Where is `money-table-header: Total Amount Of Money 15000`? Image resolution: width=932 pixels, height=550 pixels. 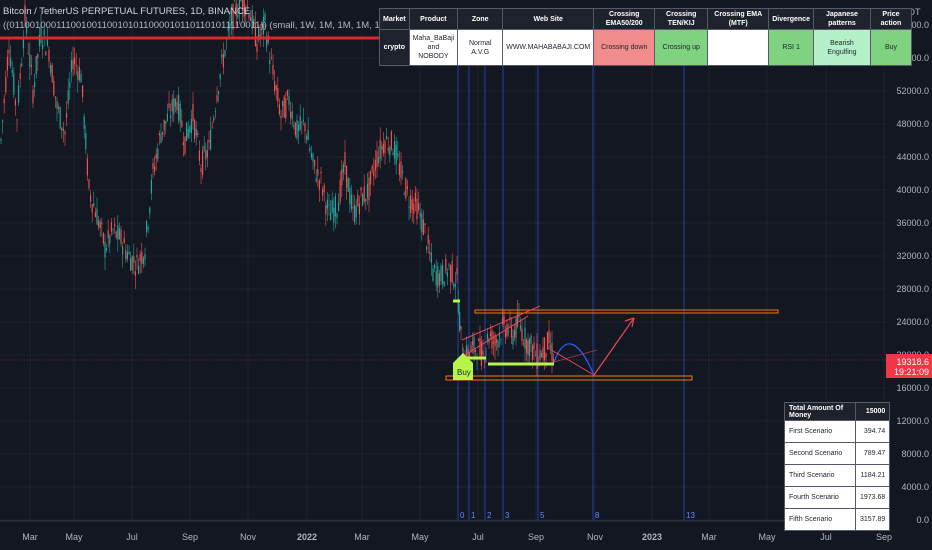 money-table-header: Total Amount Of Money 15000 is located at coordinates (837, 411).